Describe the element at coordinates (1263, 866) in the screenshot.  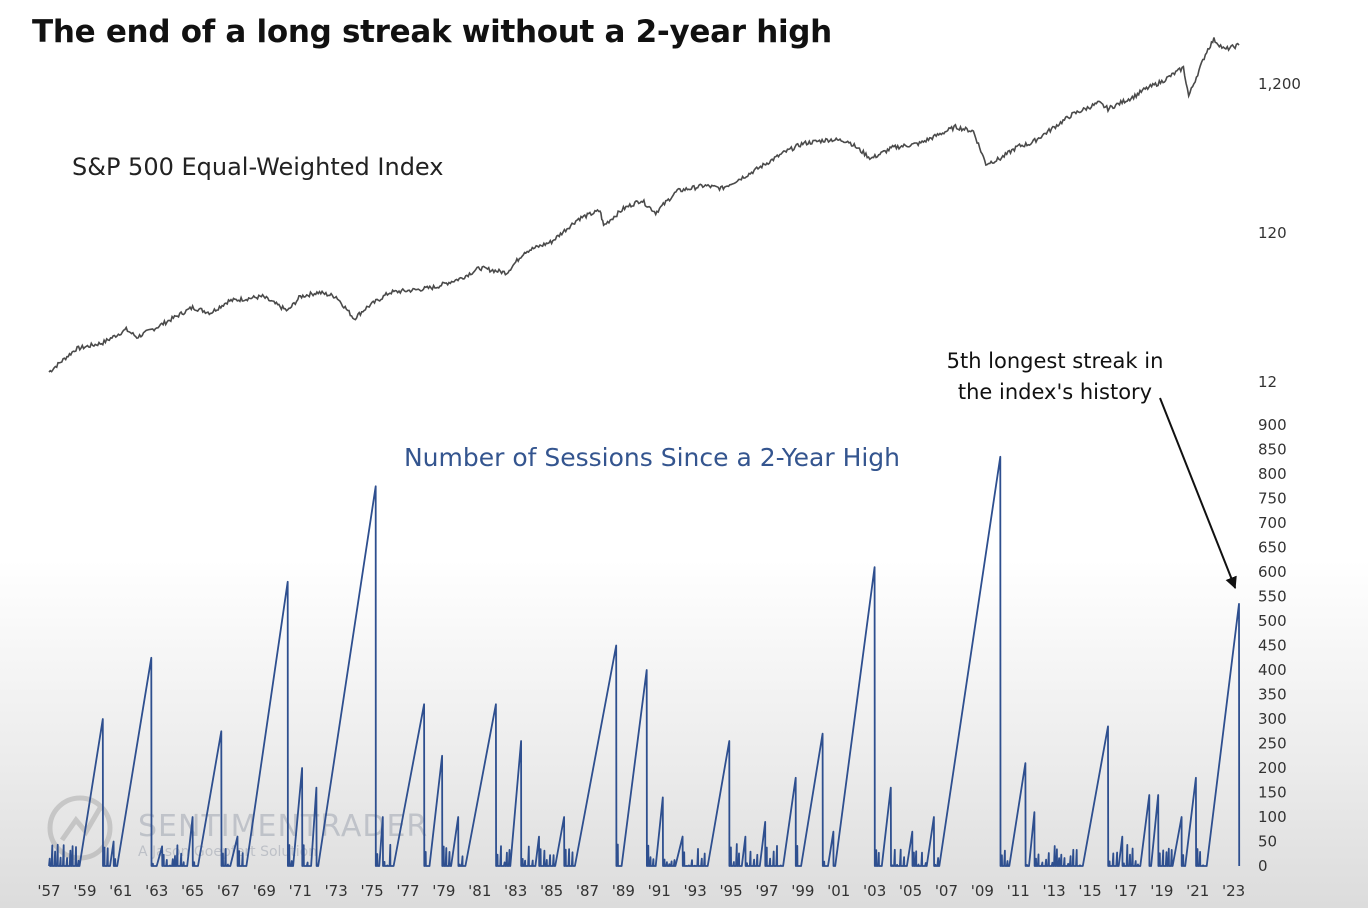
I see `sessions-y-tick-label: 0` at that location.